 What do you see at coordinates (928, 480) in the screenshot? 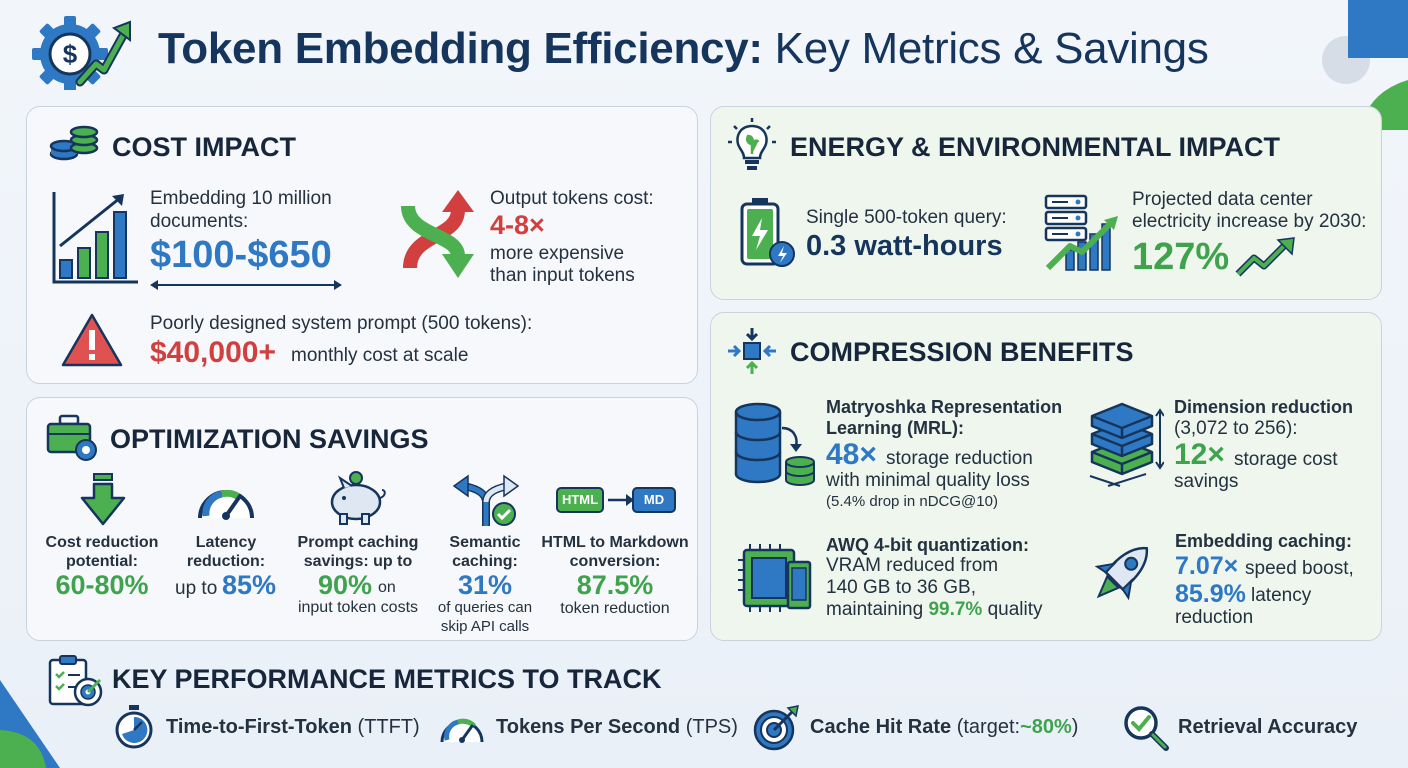
I see `mrl-desc-line2: with minimal quality loss` at bounding box center [928, 480].